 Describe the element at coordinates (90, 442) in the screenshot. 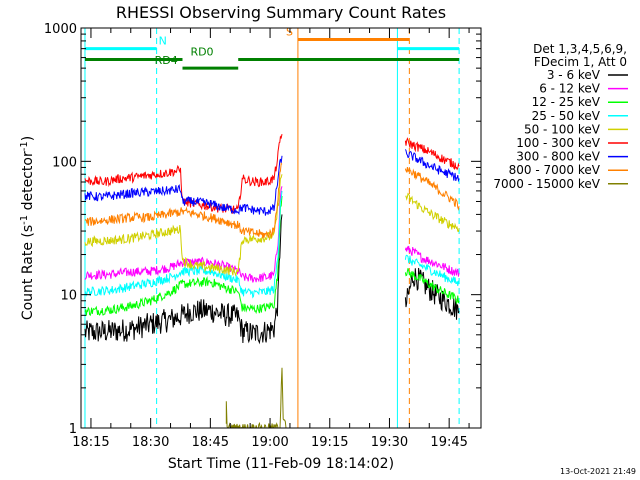

I see `x-tick-label-1: 18:15` at that location.